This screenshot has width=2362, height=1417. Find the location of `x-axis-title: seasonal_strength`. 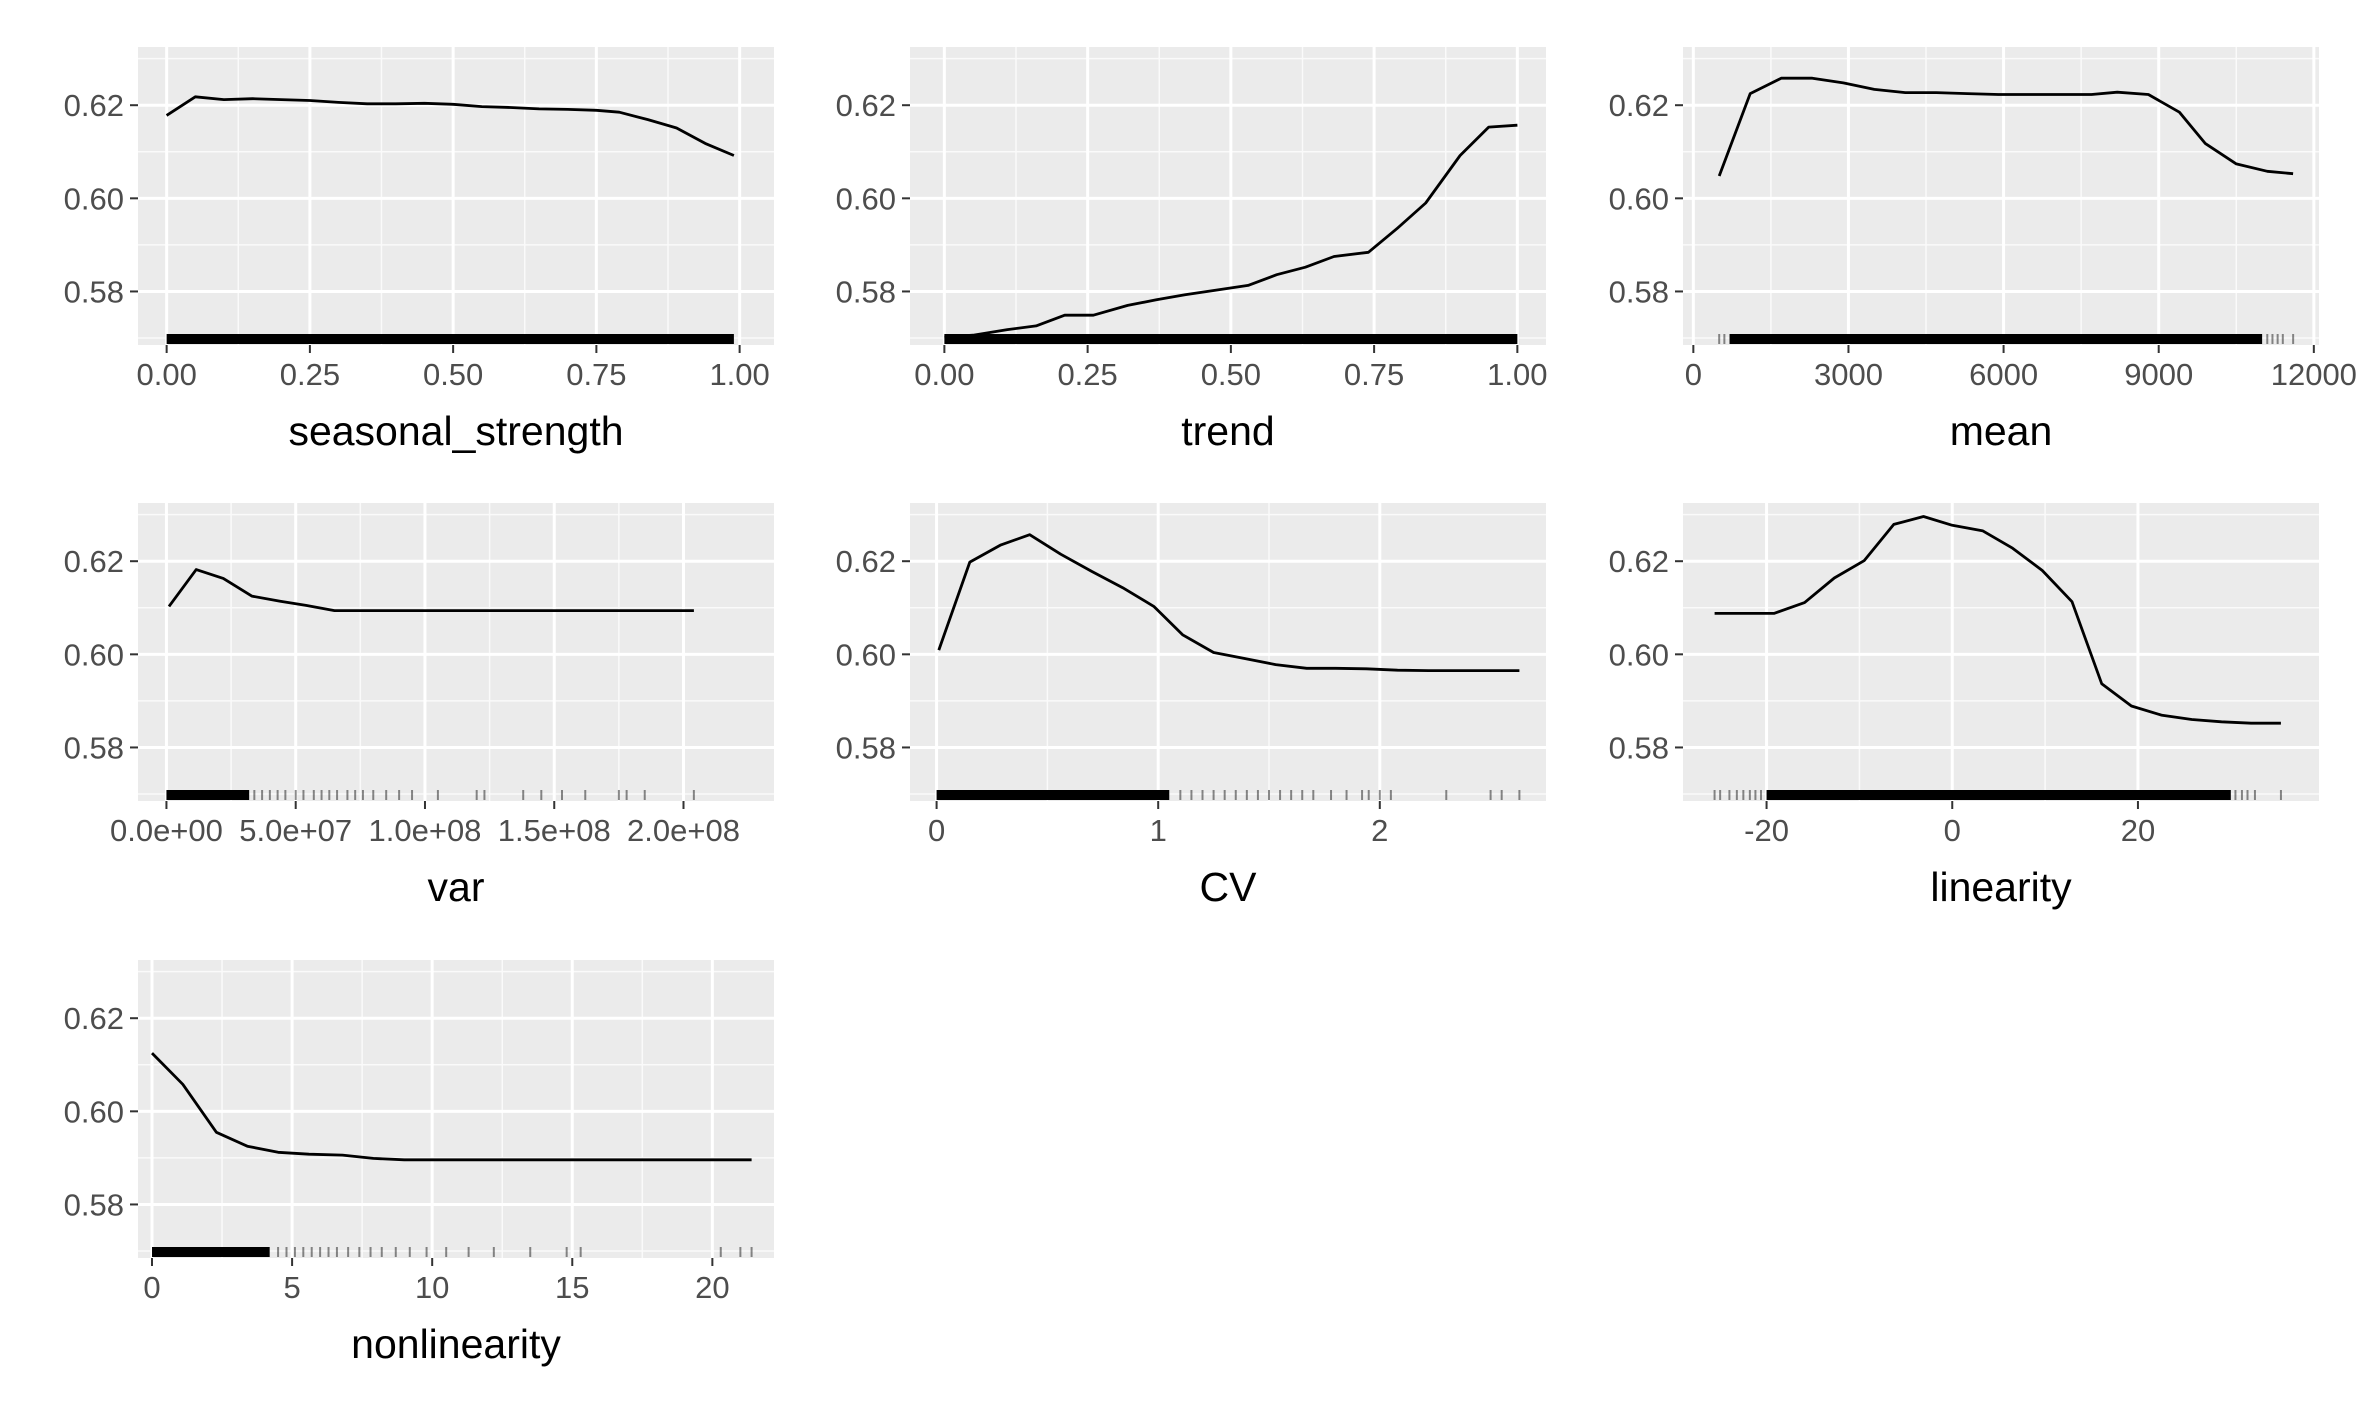

x-axis-title: seasonal_strength is located at coordinates (455, 431).